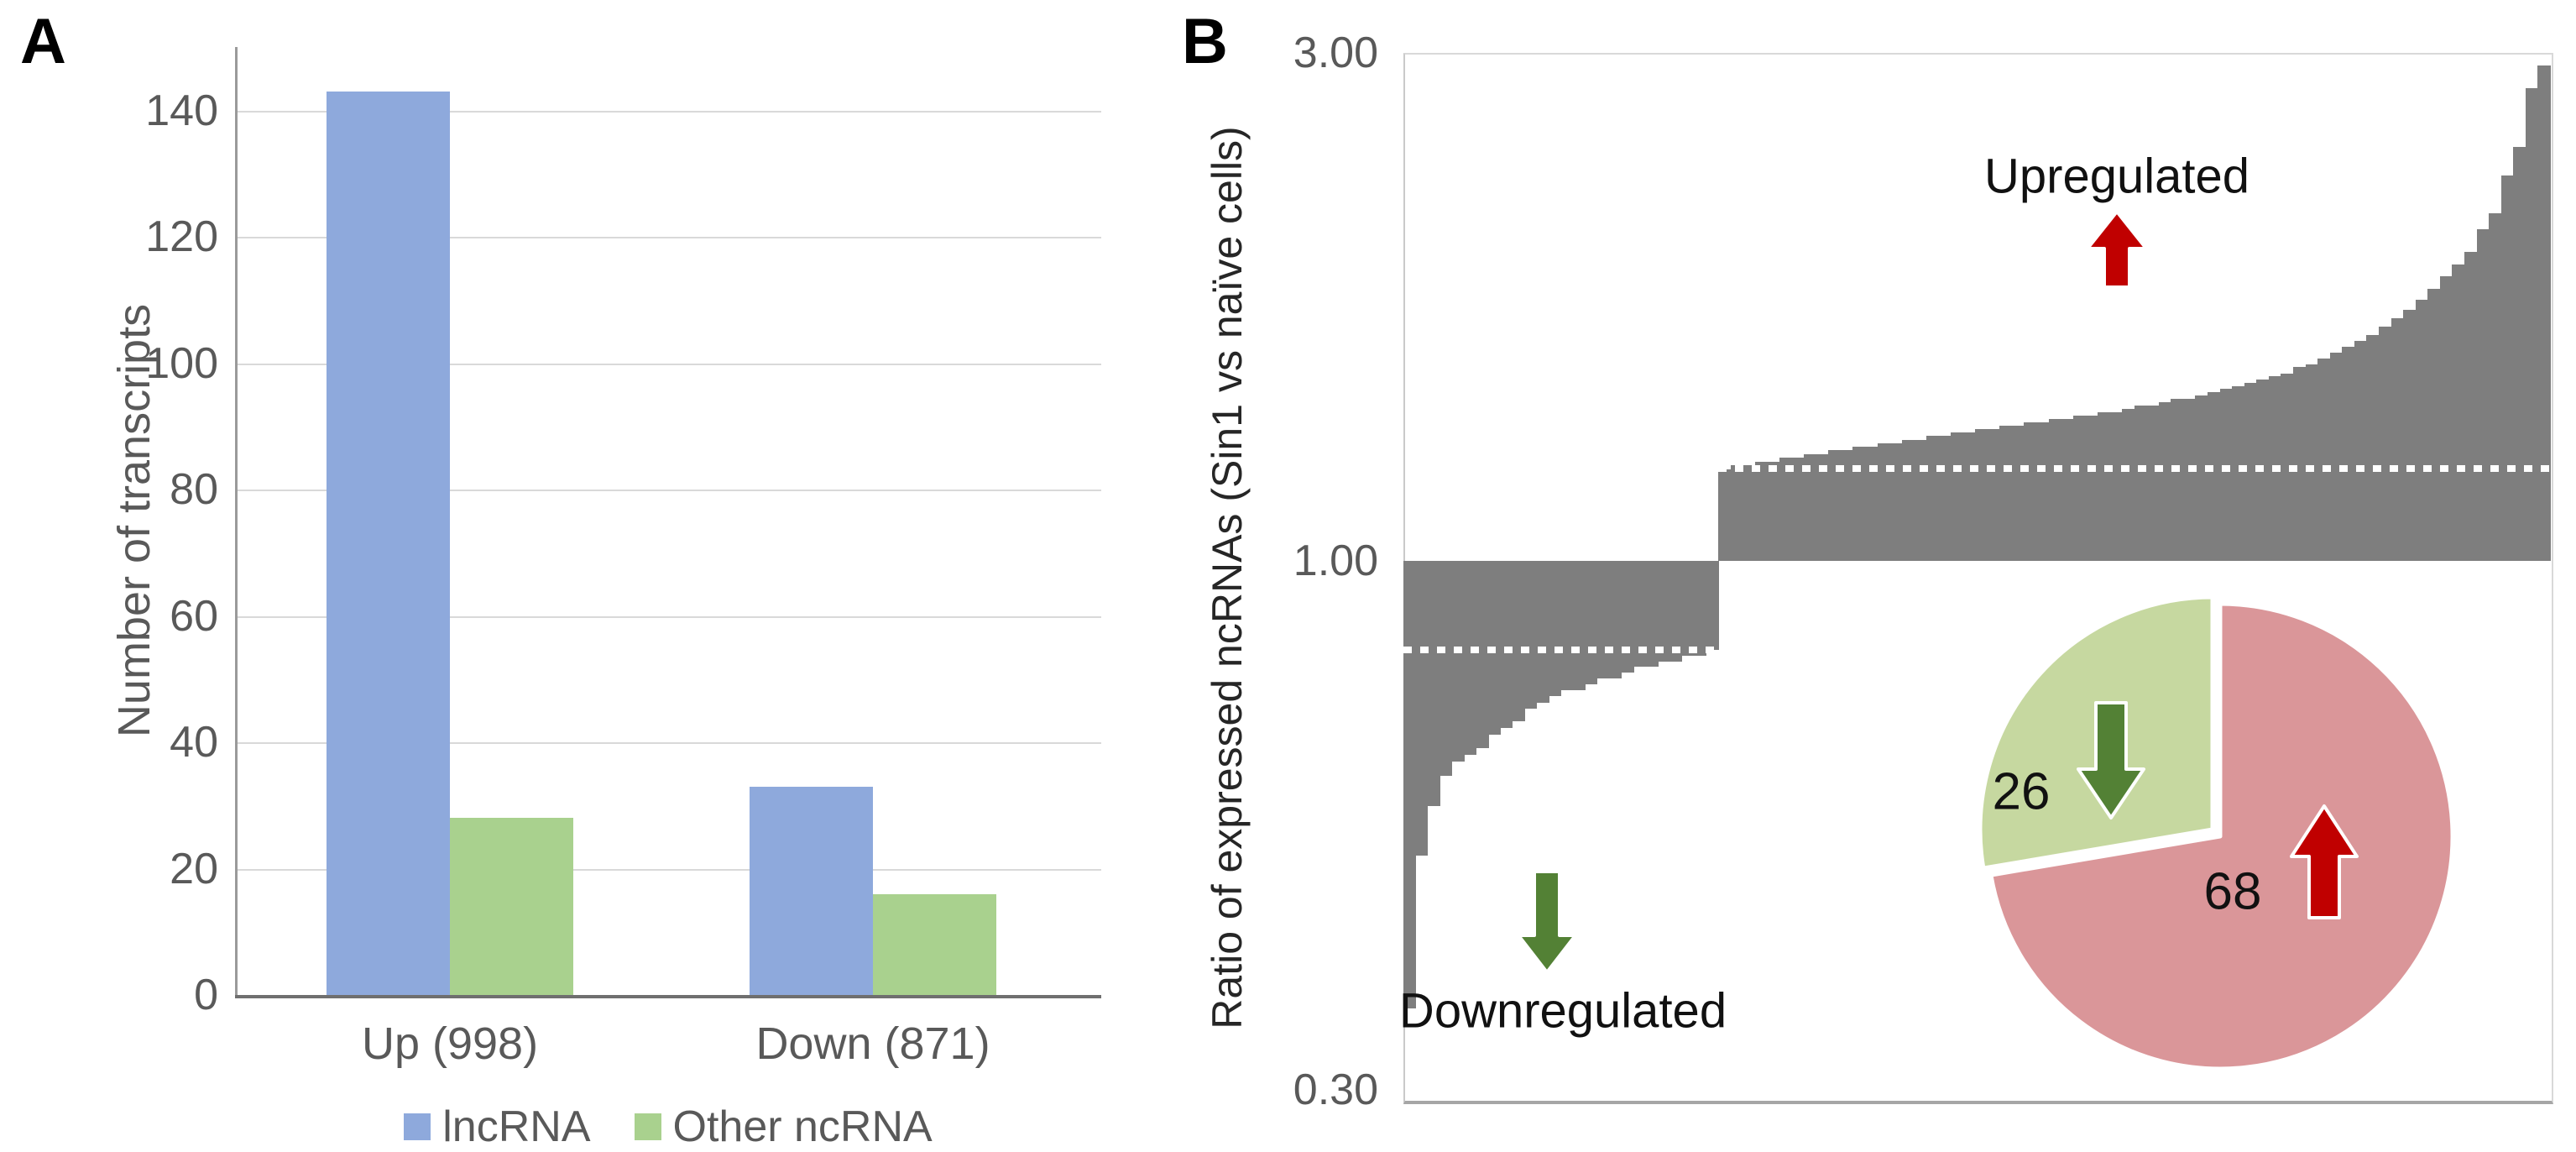  Describe the element at coordinates (811, 891) in the screenshot. I see `bar-lncrna-down` at that location.